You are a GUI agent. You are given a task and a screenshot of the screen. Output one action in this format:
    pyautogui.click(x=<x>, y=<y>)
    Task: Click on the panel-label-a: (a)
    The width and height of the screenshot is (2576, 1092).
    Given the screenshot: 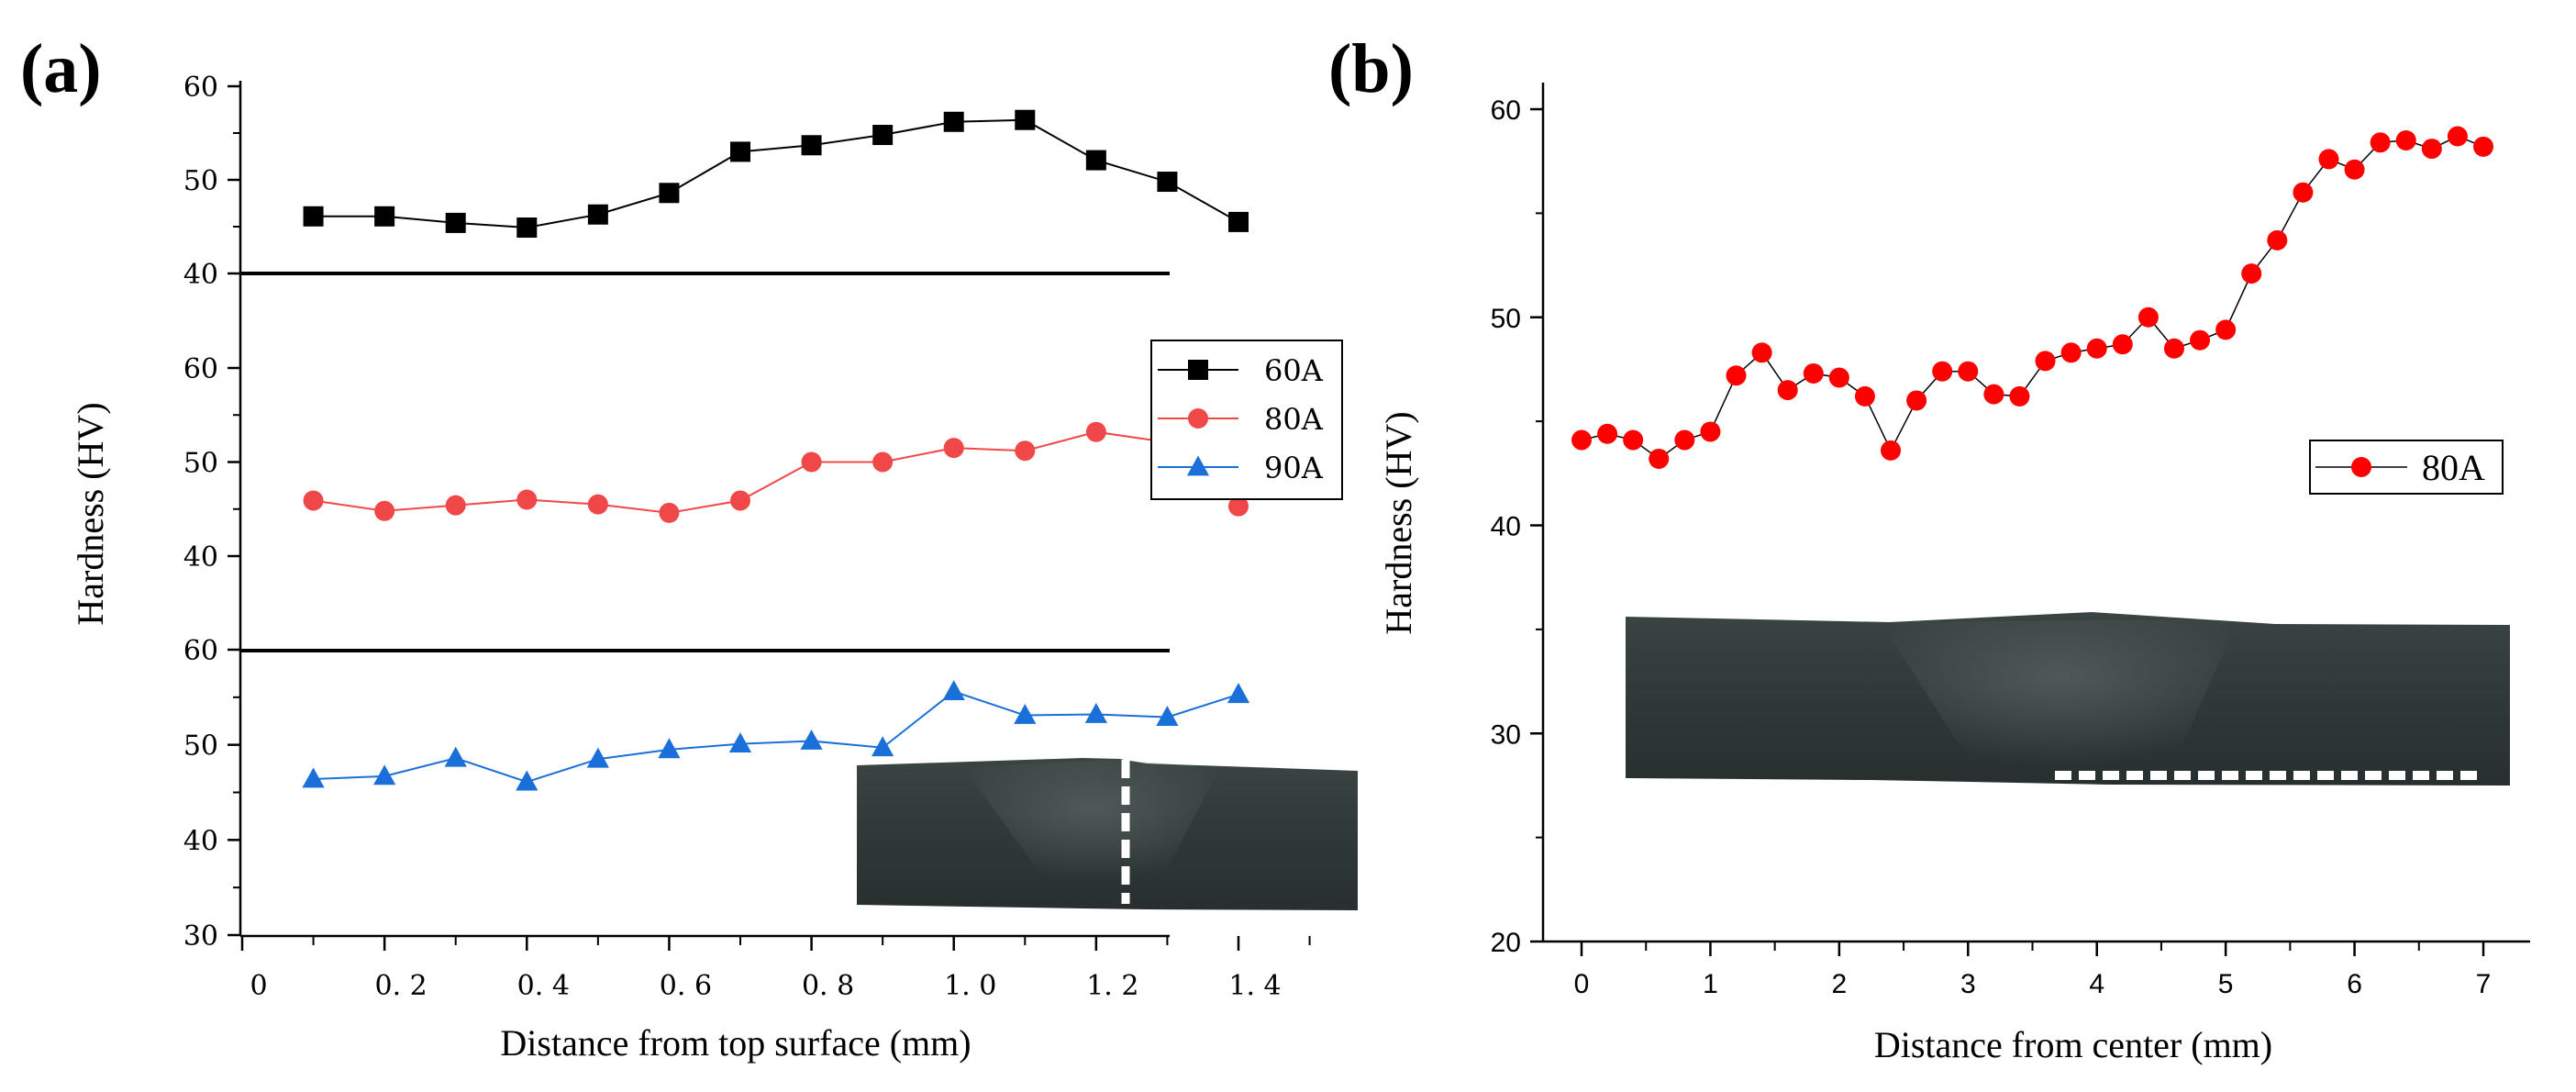 What is the action you would take?
    pyautogui.click(x=61, y=68)
    